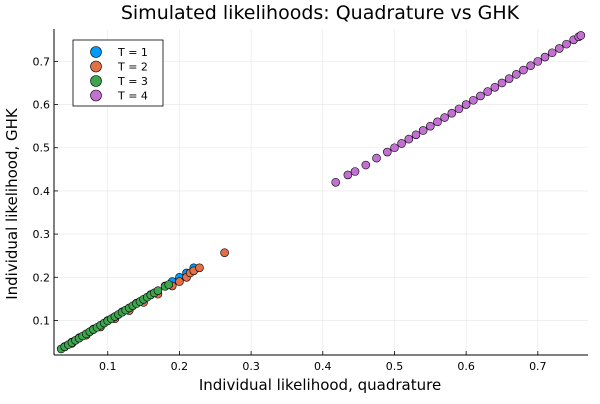  Describe the element at coordinates (42, 277) in the screenshot. I see `y-tick-label: 0.2` at that location.